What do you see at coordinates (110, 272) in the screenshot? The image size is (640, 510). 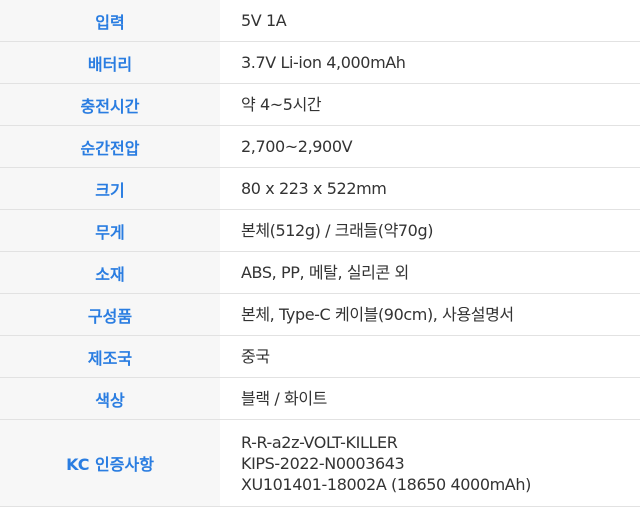 I see `spec-label: 소재` at bounding box center [110, 272].